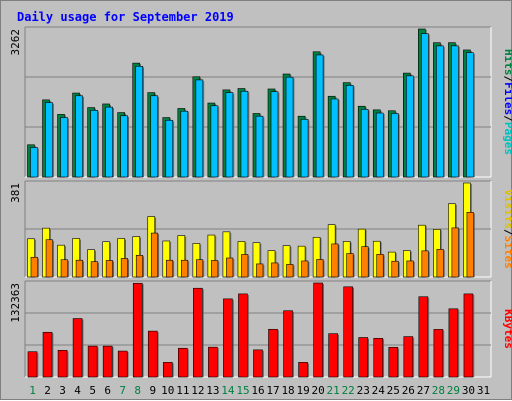 The height and width of the screenshot is (401, 512). I want to click on x-tick-label-day-1: 1, so click(32, 390).